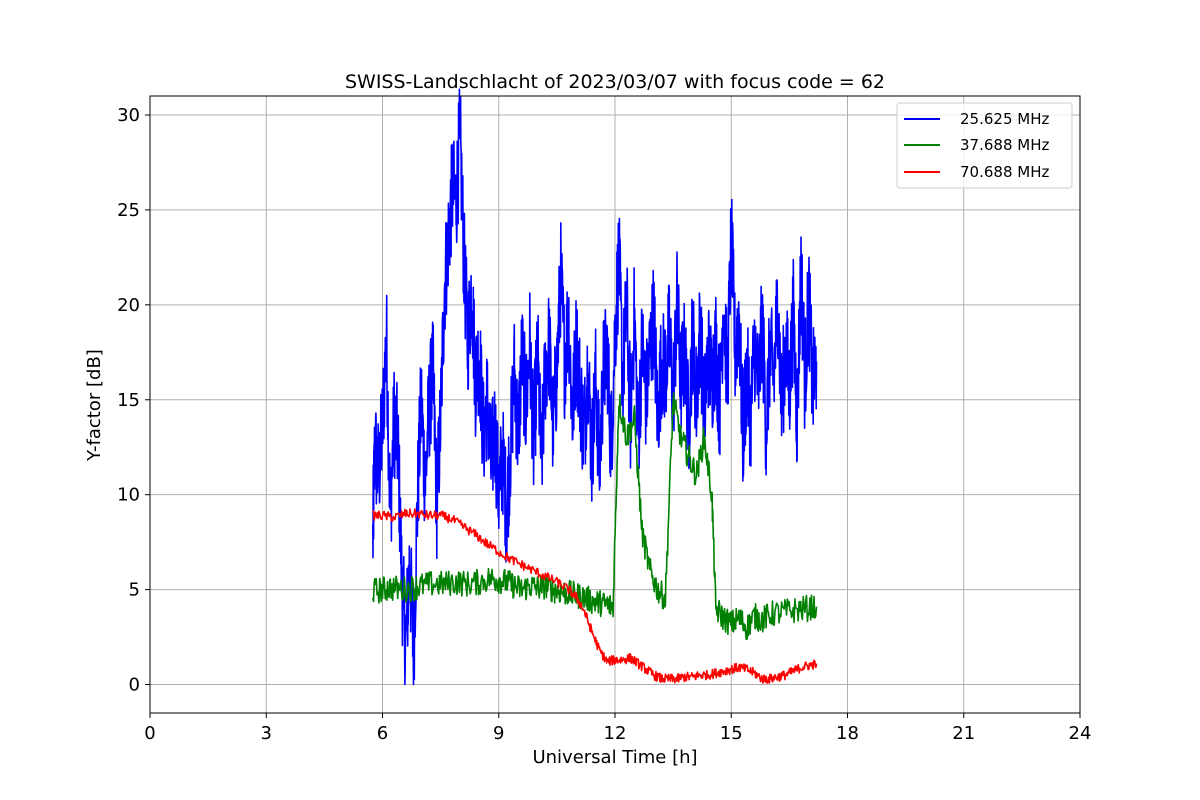 This screenshot has height=800, width=1200. I want to click on x-tick-label: 21, so click(963, 733).